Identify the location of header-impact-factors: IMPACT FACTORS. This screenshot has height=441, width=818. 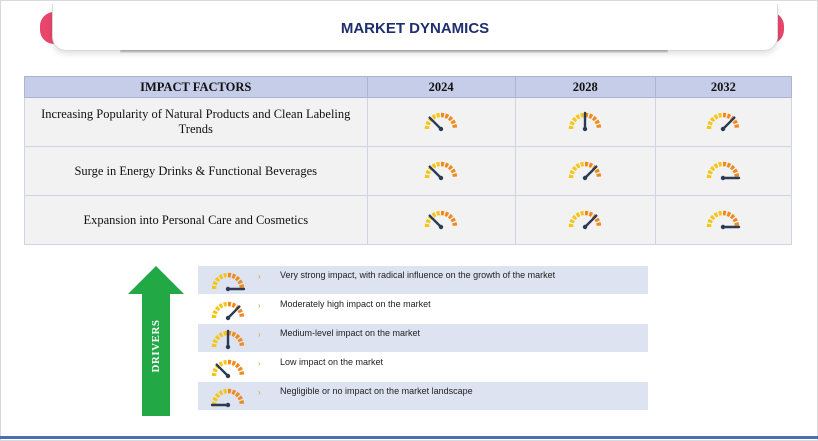
(196, 87).